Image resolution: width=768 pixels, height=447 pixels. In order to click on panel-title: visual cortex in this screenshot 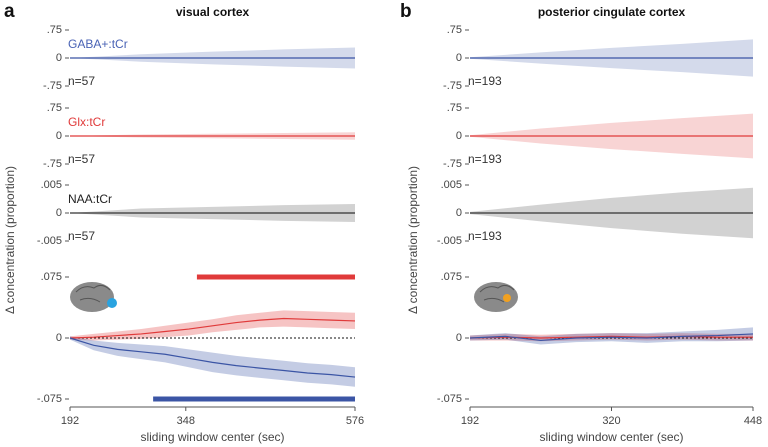, I will do `click(213, 12)`.